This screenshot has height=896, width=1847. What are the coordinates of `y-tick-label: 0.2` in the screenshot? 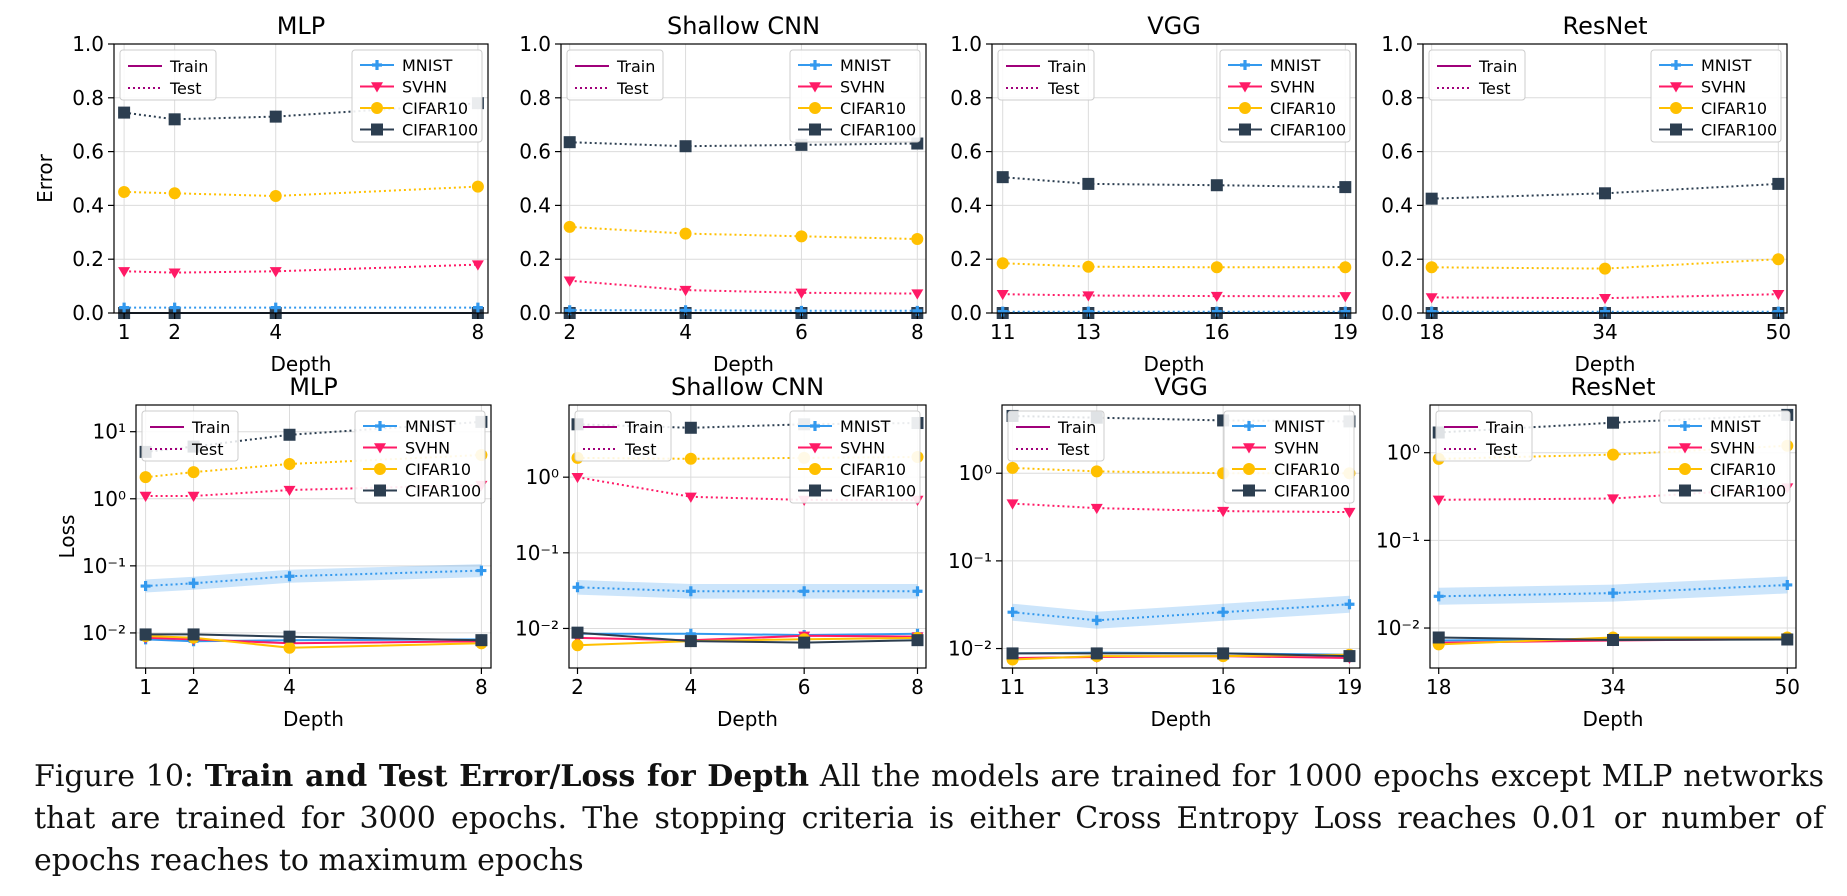 It's located at (535, 259).